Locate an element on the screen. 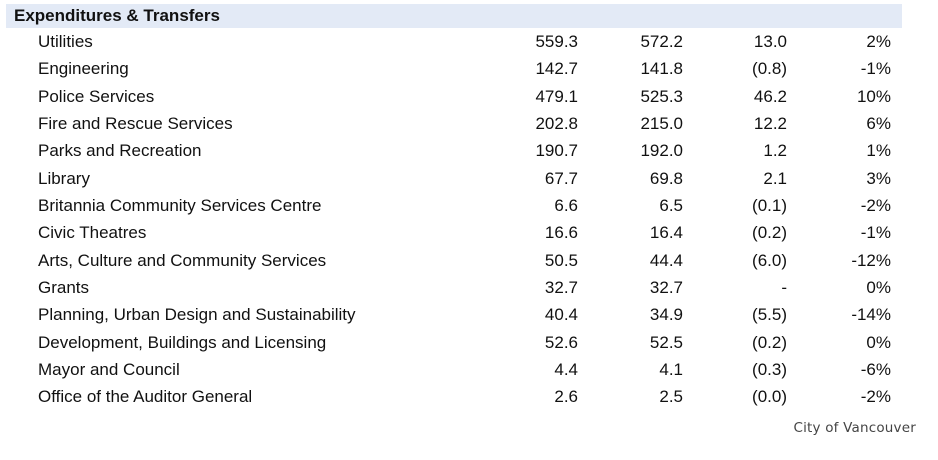  table-row: Mayor and Council 4.4 4.1 (0.3) -6% is located at coordinates (469, 369).